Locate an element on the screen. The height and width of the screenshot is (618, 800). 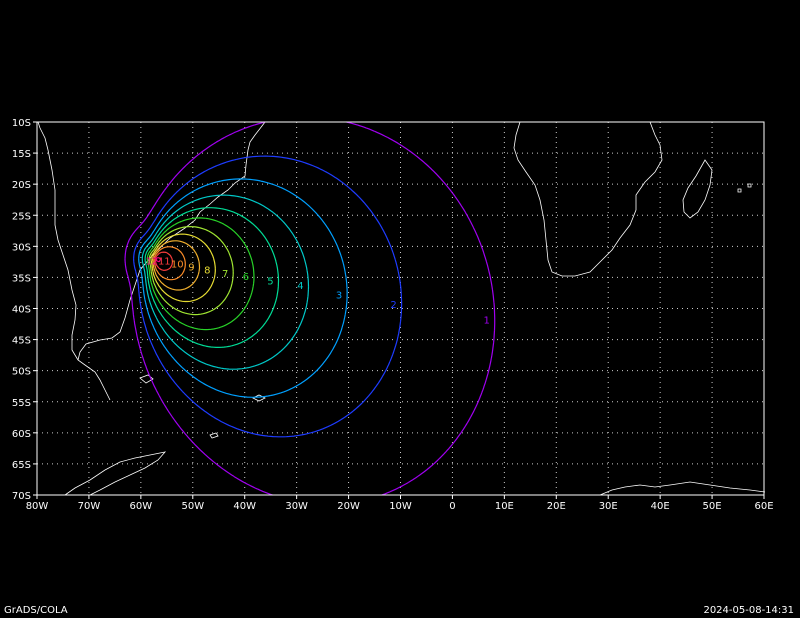
y-tick-label: 50S is located at coordinates (21, 372).